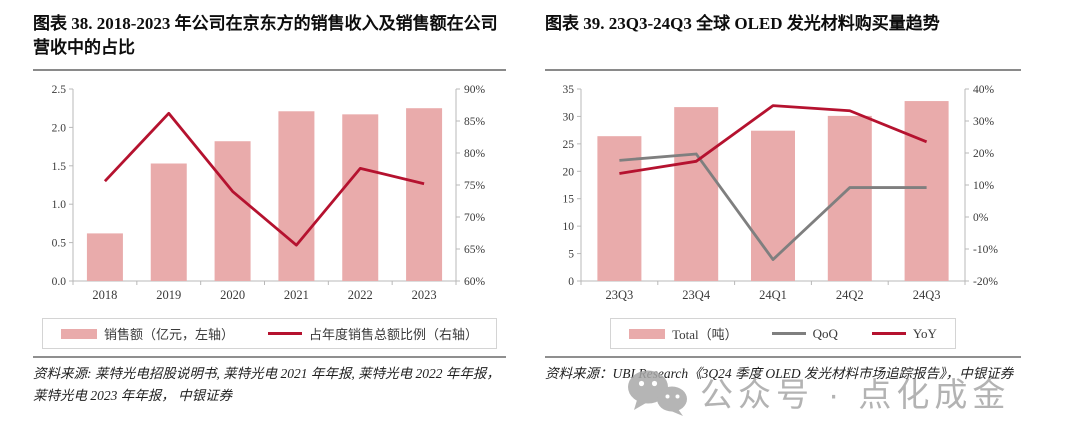  I want to click on figure-38-legend: 销售额（亿元，左轴） 占年度销售总额比例（右轴）, so click(269, 333).